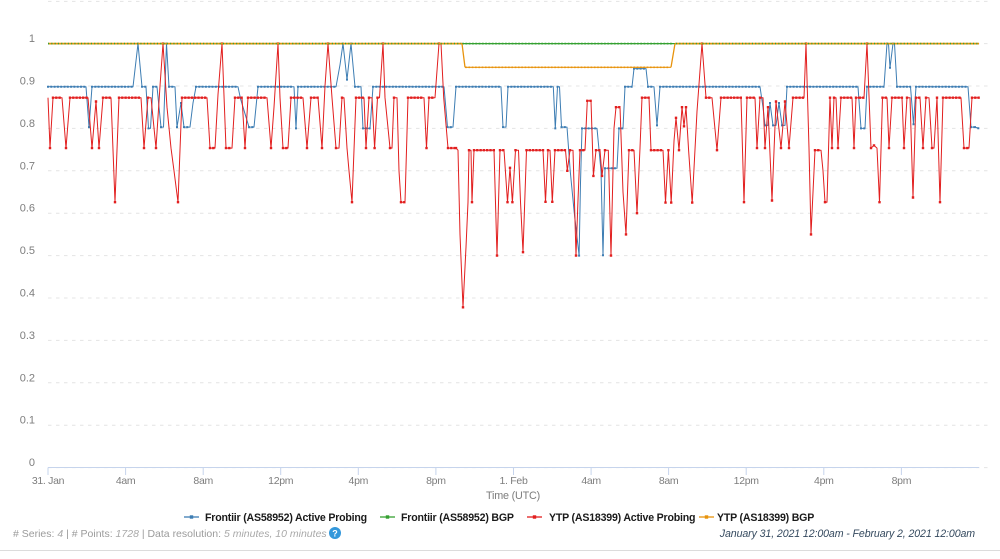  I want to click on svg-text: 1, so click(32, 39).